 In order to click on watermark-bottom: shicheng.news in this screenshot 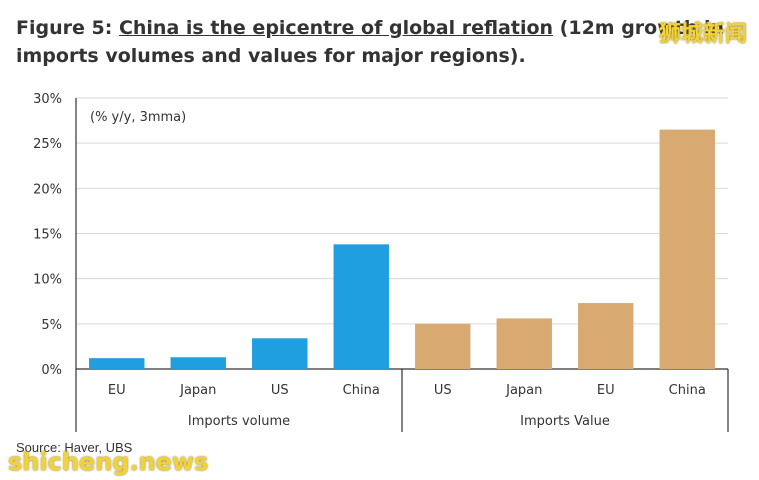, I will do `click(108, 462)`.